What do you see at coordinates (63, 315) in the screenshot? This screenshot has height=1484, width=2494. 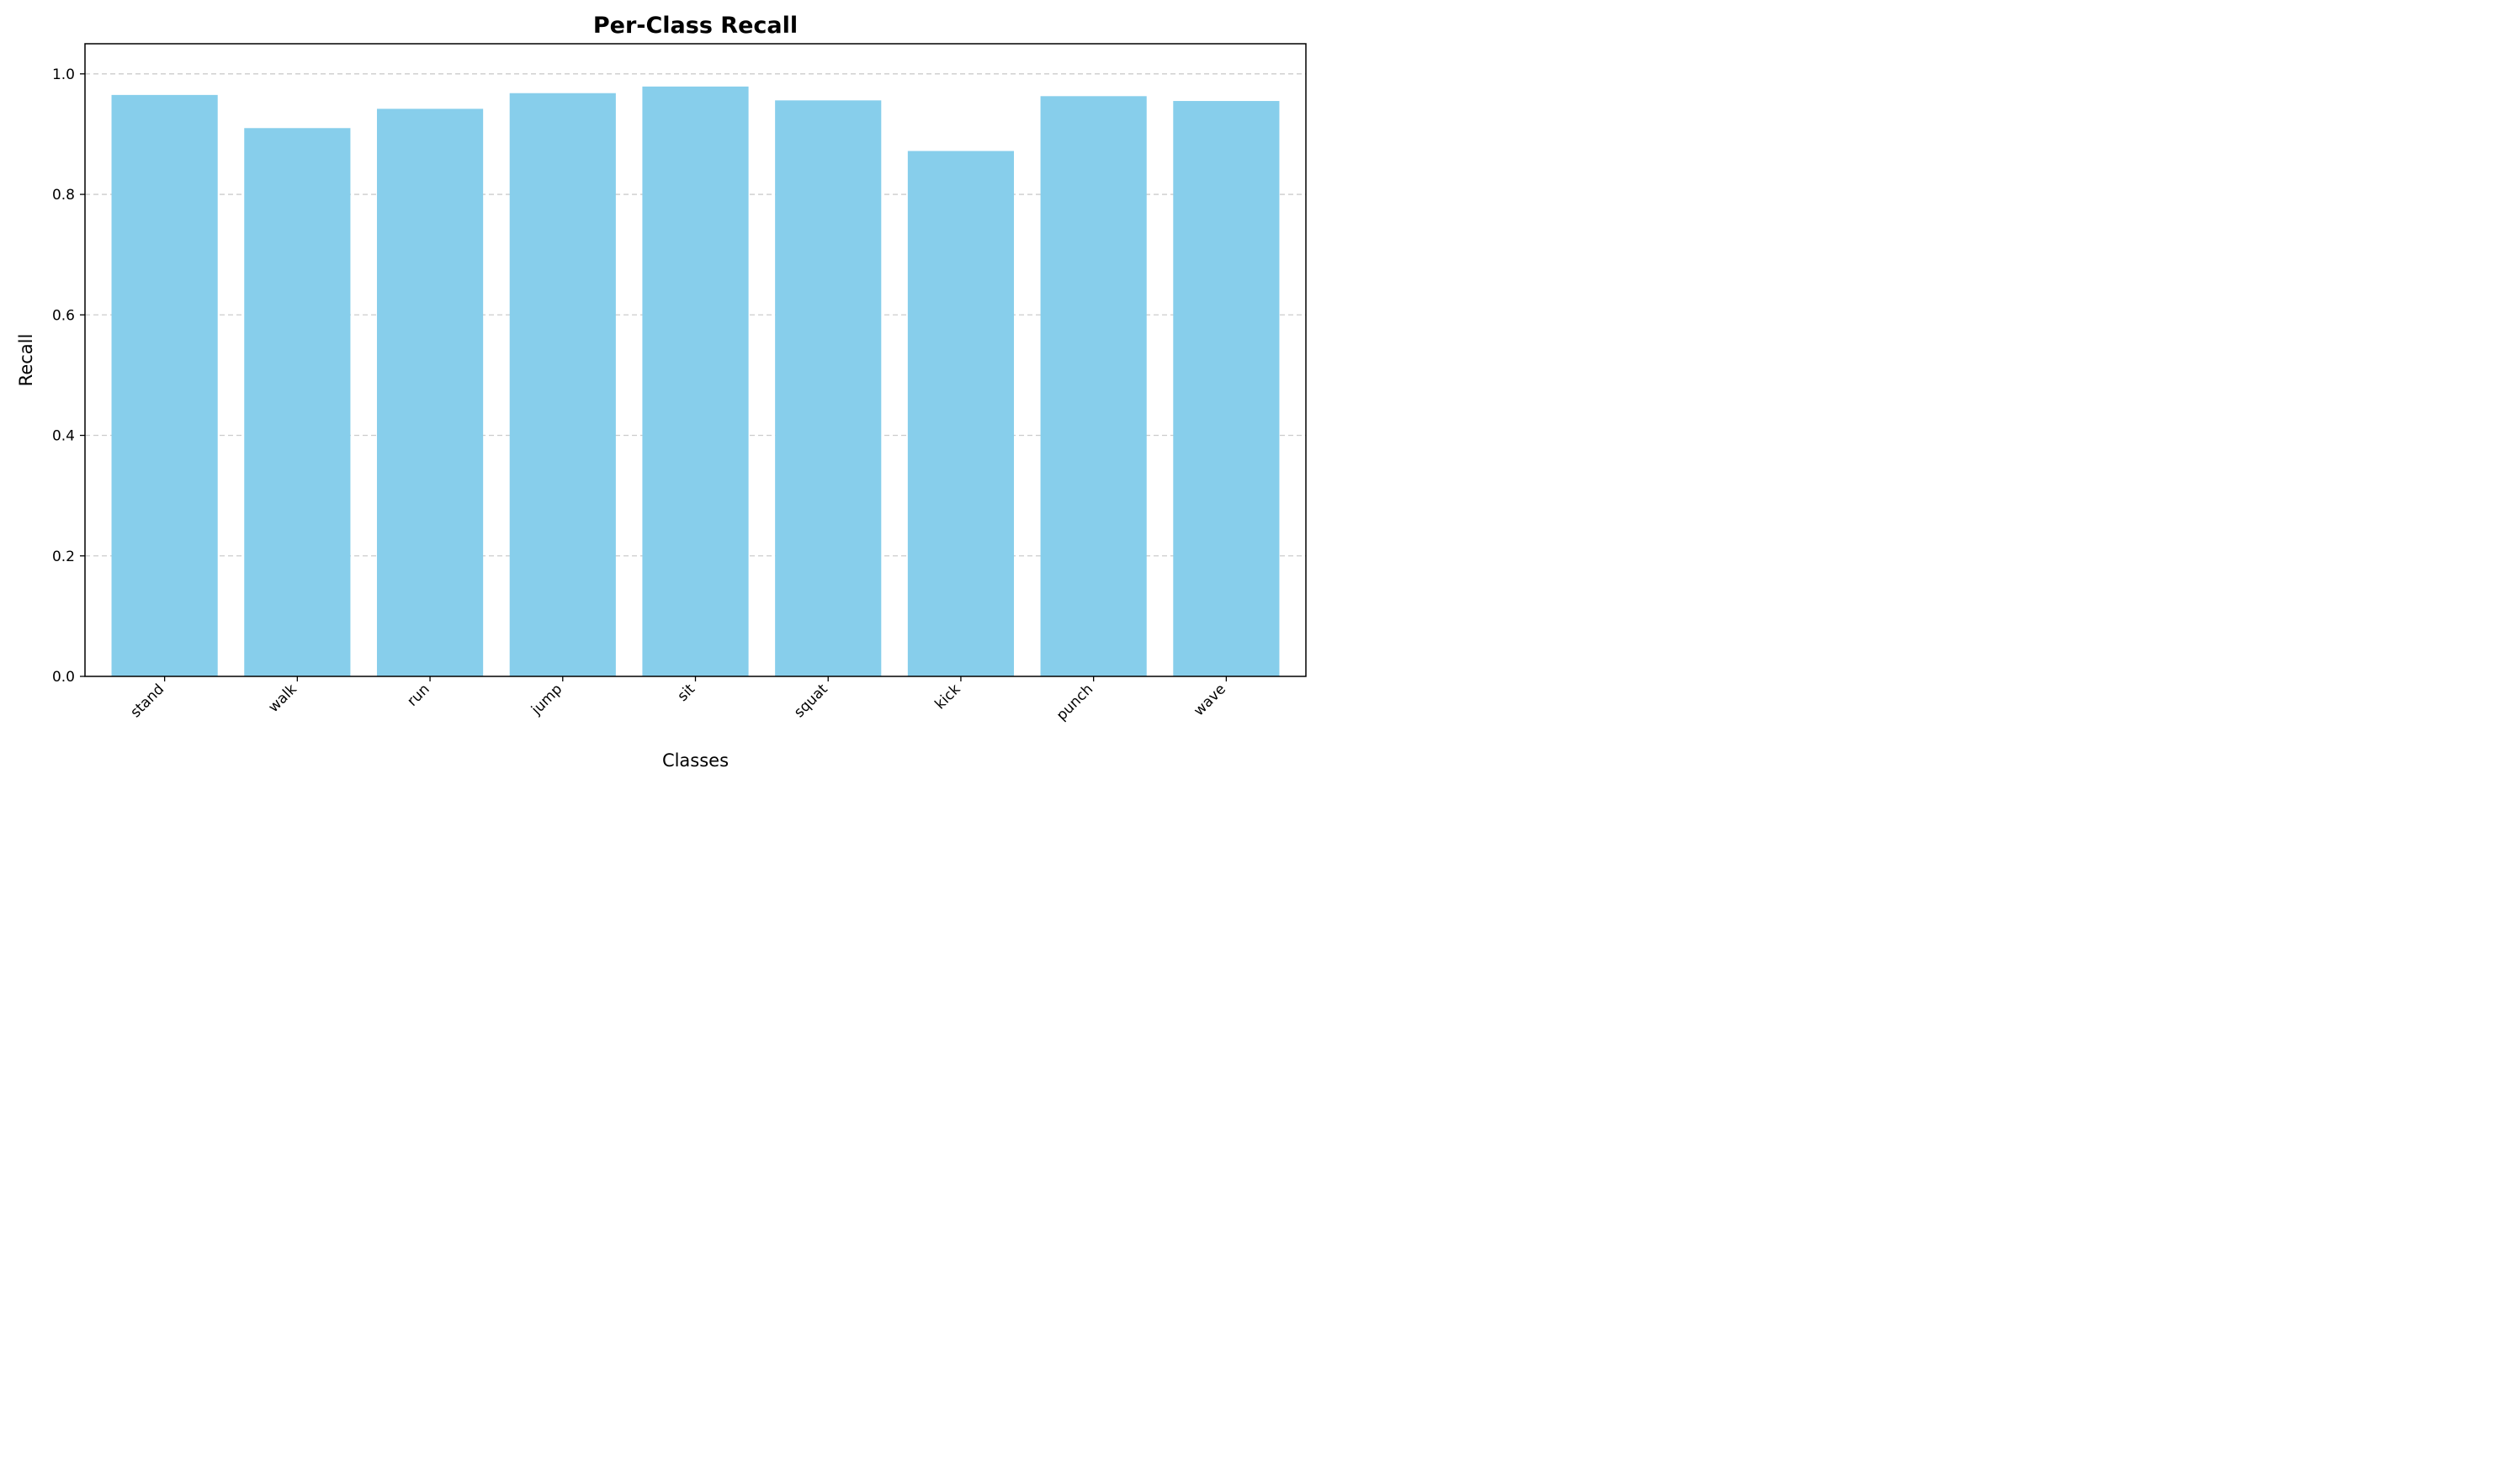 I see `y-tick-label: 0.6` at bounding box center [63, 315].